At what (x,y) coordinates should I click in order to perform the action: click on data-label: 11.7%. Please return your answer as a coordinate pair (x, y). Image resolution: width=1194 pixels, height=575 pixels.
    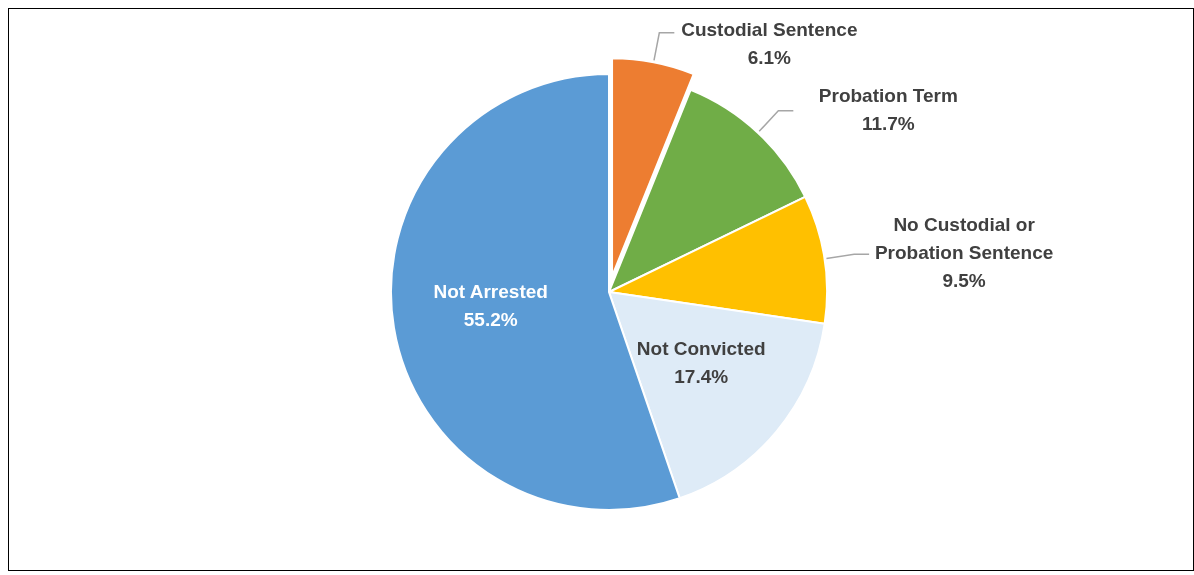
    Looking at the image, I should click on (888, 123).